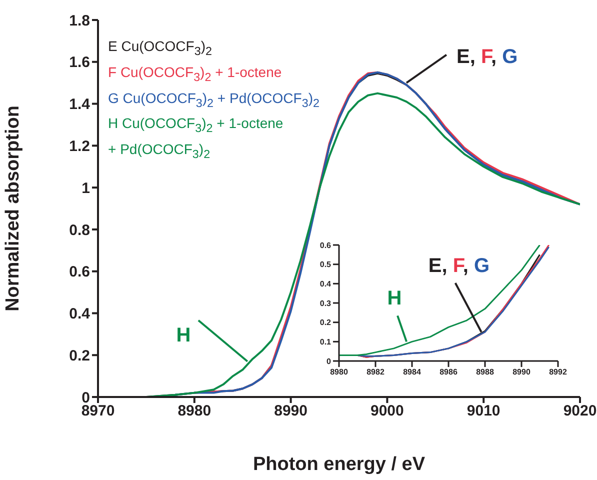 The image size is (597, 480). I want to click on y-tick-label: 0.5, so click(326, 265).